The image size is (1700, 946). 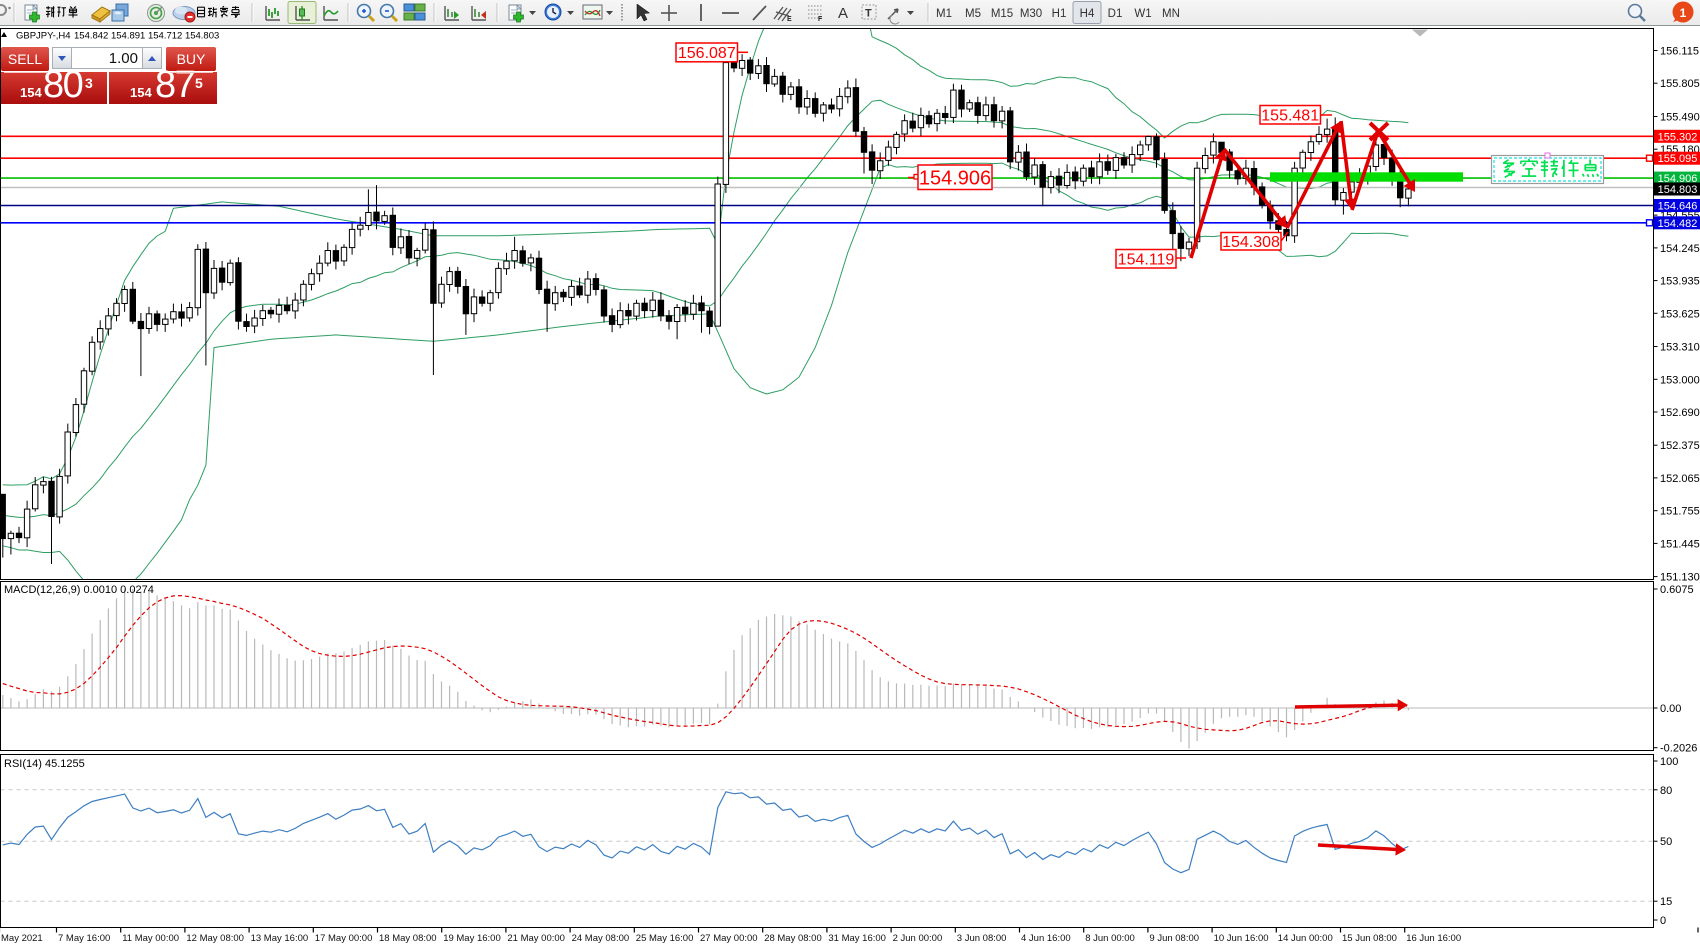 What do you see at coordinates (789, 19) in the screenshot?
I see `svg-text: E` at bounding box center [789, 19].